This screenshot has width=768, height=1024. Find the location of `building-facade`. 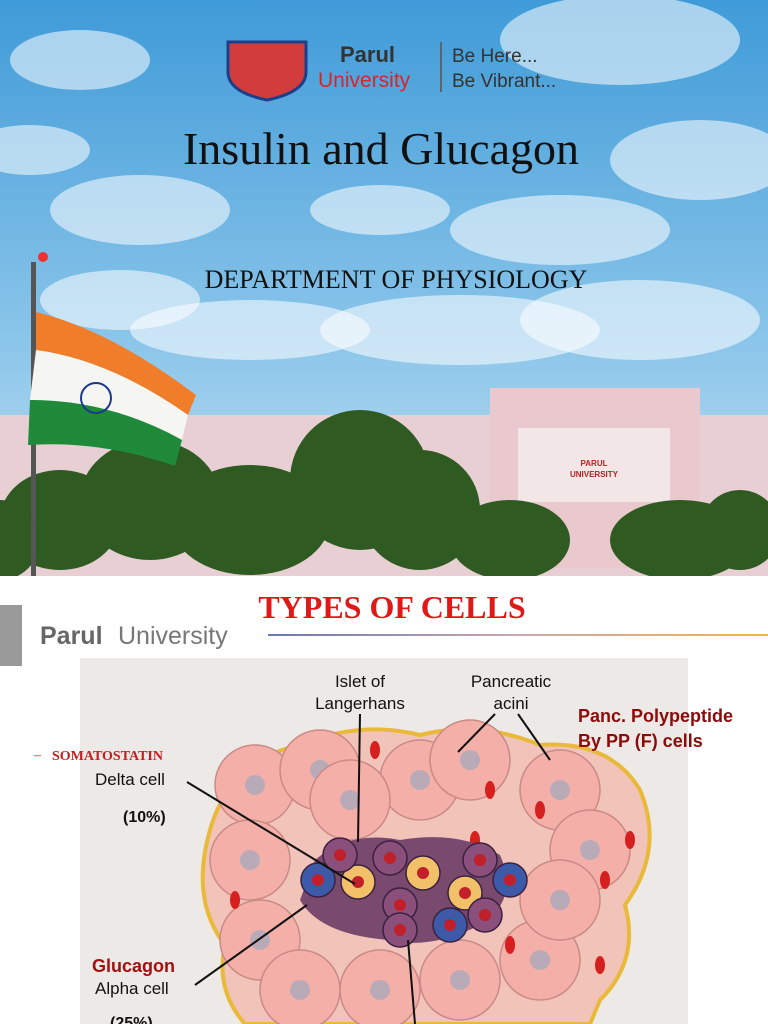

building-facade is located at coordinates (594, 465).